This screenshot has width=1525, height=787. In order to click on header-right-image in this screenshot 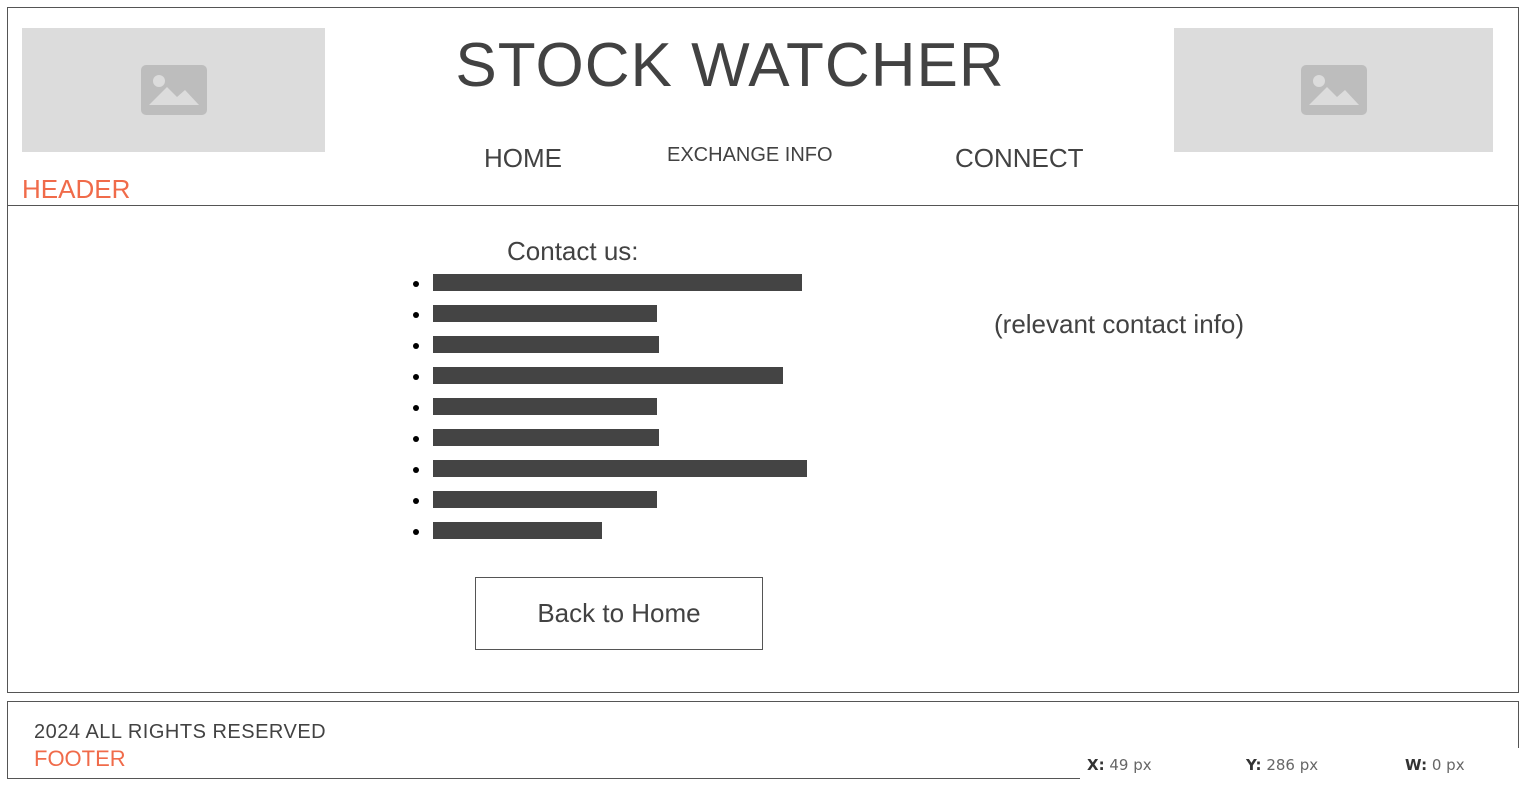, I will do `click(1333, 90)`.